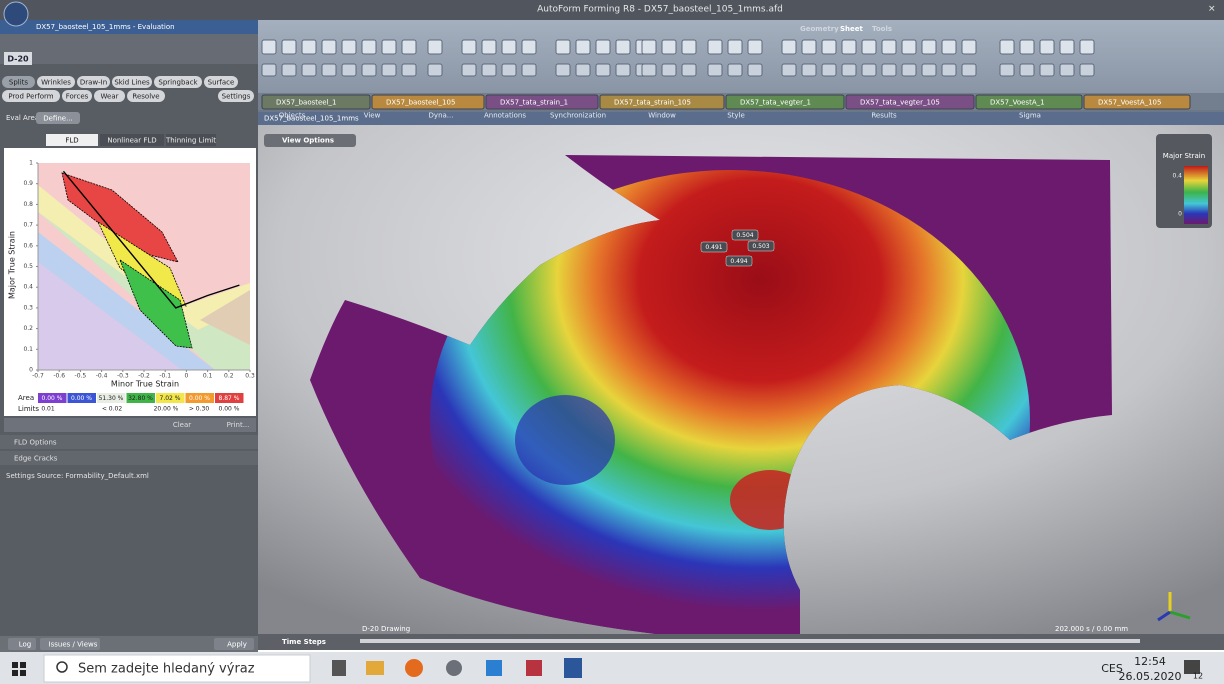 The height and width of the screenshot is (684, 1224). I want to click on ribbon-tab: Geometry, so click(819, 29).